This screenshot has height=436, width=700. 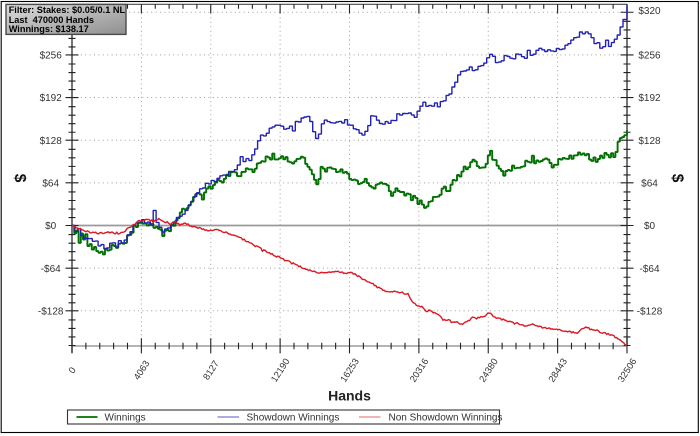 What do you see at coordinates (649, 11) in the screenshot?
I see `svg-text: $320` at bounding box center [649, 11].